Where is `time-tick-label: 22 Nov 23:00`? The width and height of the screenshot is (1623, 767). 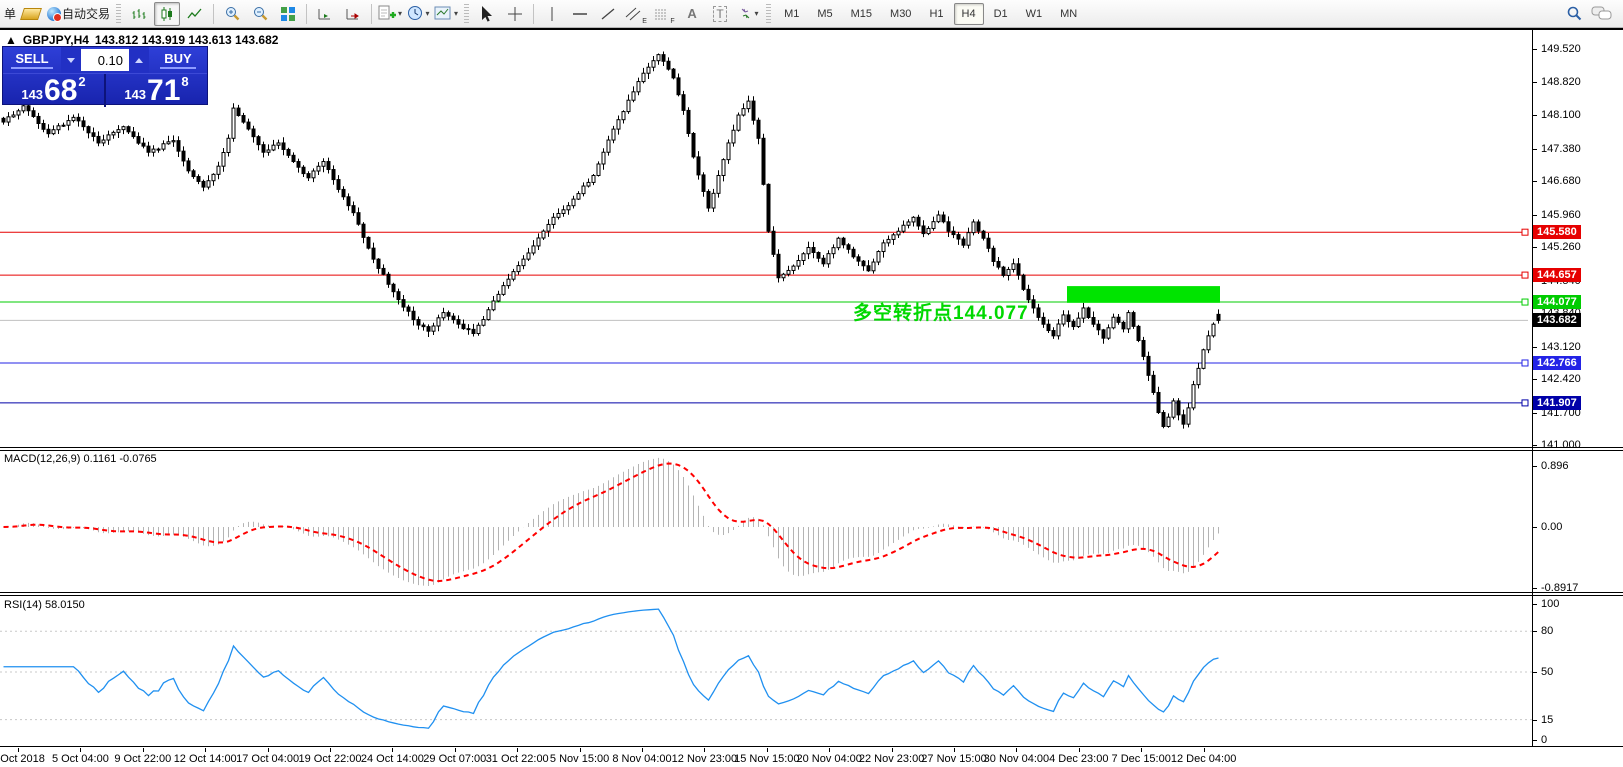 time-tick-label: 22 Nov 23:00 is located at coordinates (891, 759).